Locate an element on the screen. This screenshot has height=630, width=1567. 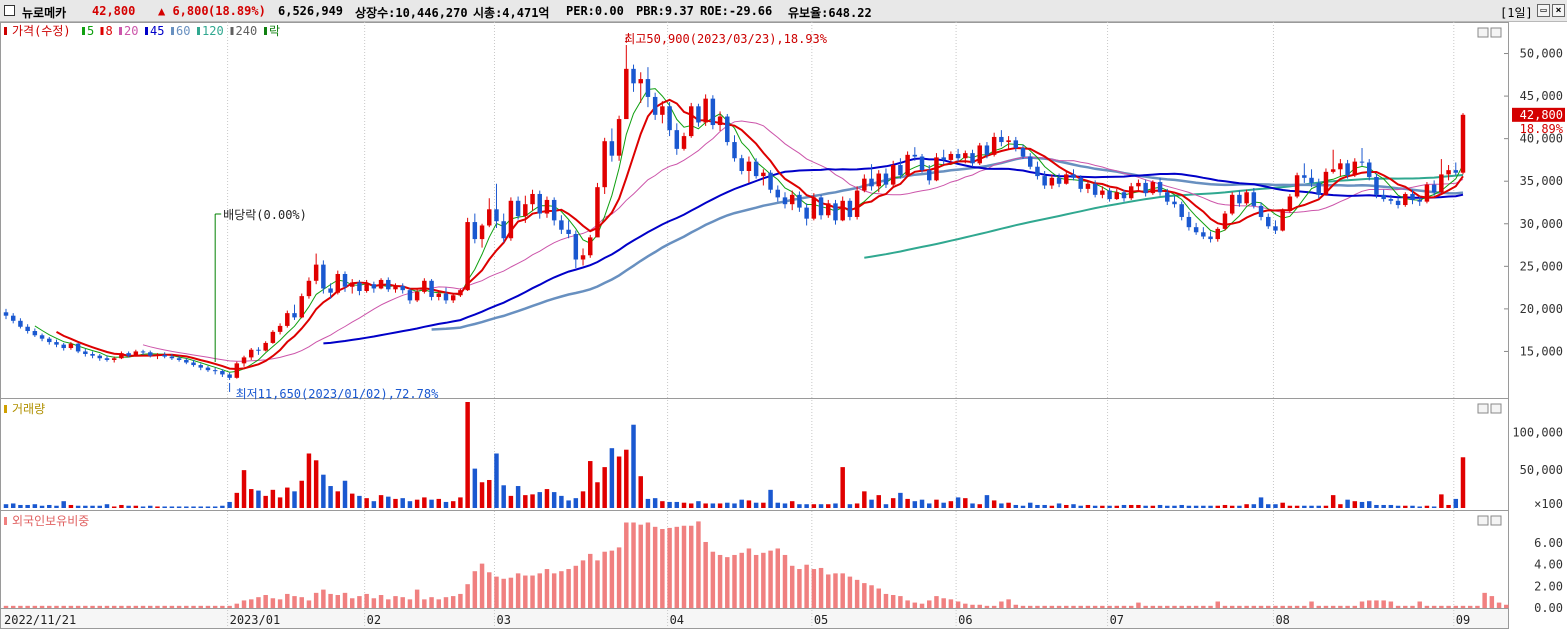
legend-foreign-label: 외국인보유비중 is located at coordinates (50, 521).